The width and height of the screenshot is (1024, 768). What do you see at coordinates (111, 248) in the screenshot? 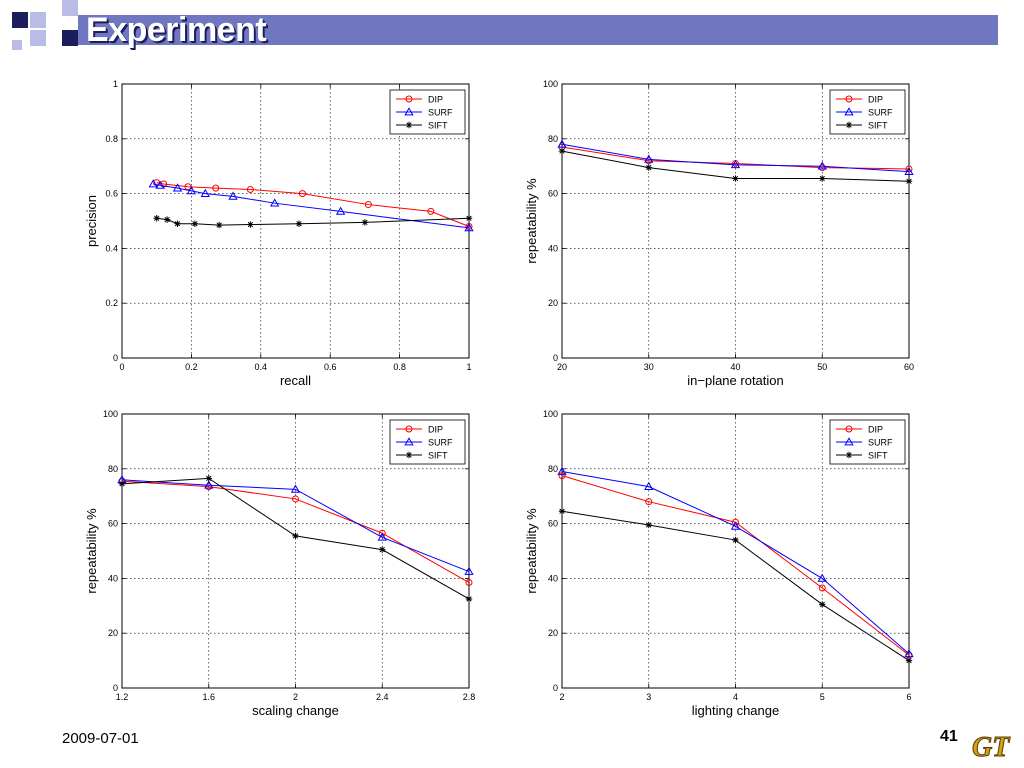
I see `y-tick-label: 0.4` at bounding box center [111, 248].